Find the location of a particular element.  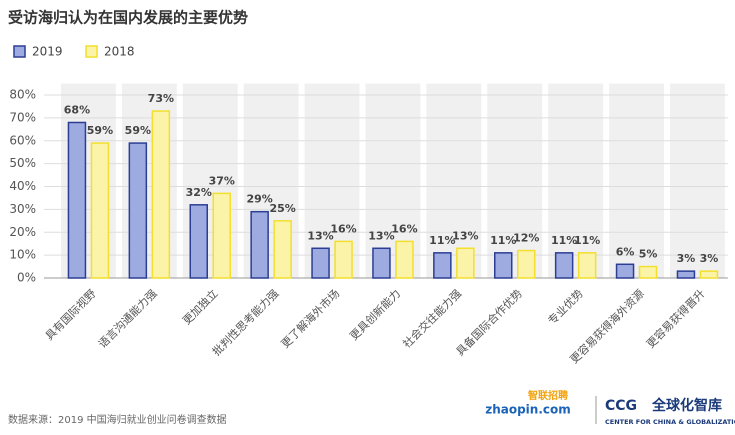

value-label: 32% is located at coordinates (199, 192).